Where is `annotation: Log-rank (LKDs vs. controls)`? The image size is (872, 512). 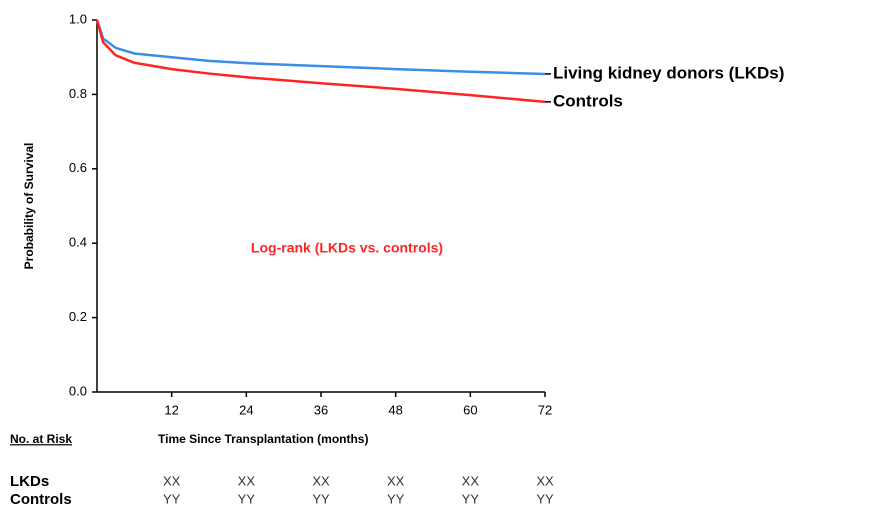
annotation: Log-rank (LKDs vs. controls) is located at coordinates (347, 248).